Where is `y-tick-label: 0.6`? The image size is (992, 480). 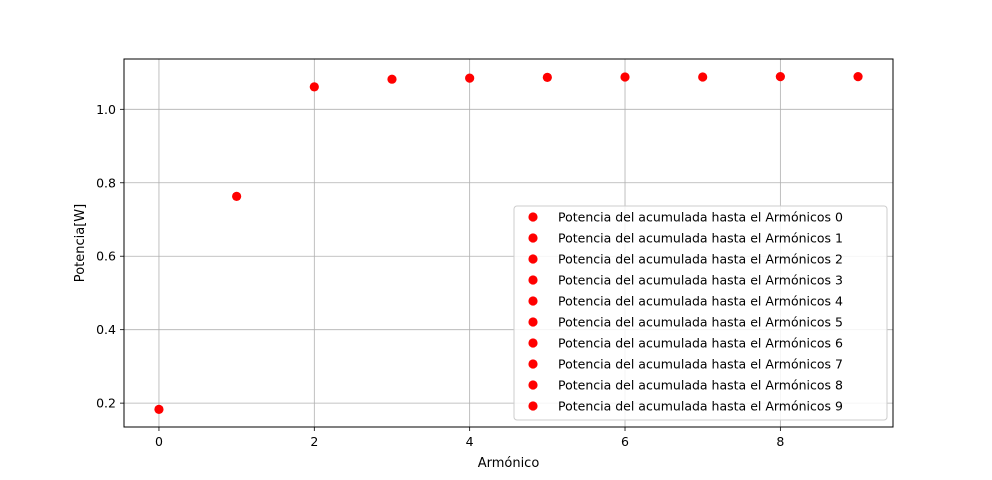
y-tick-label: 0.6 is located at coordinates (106, 256).